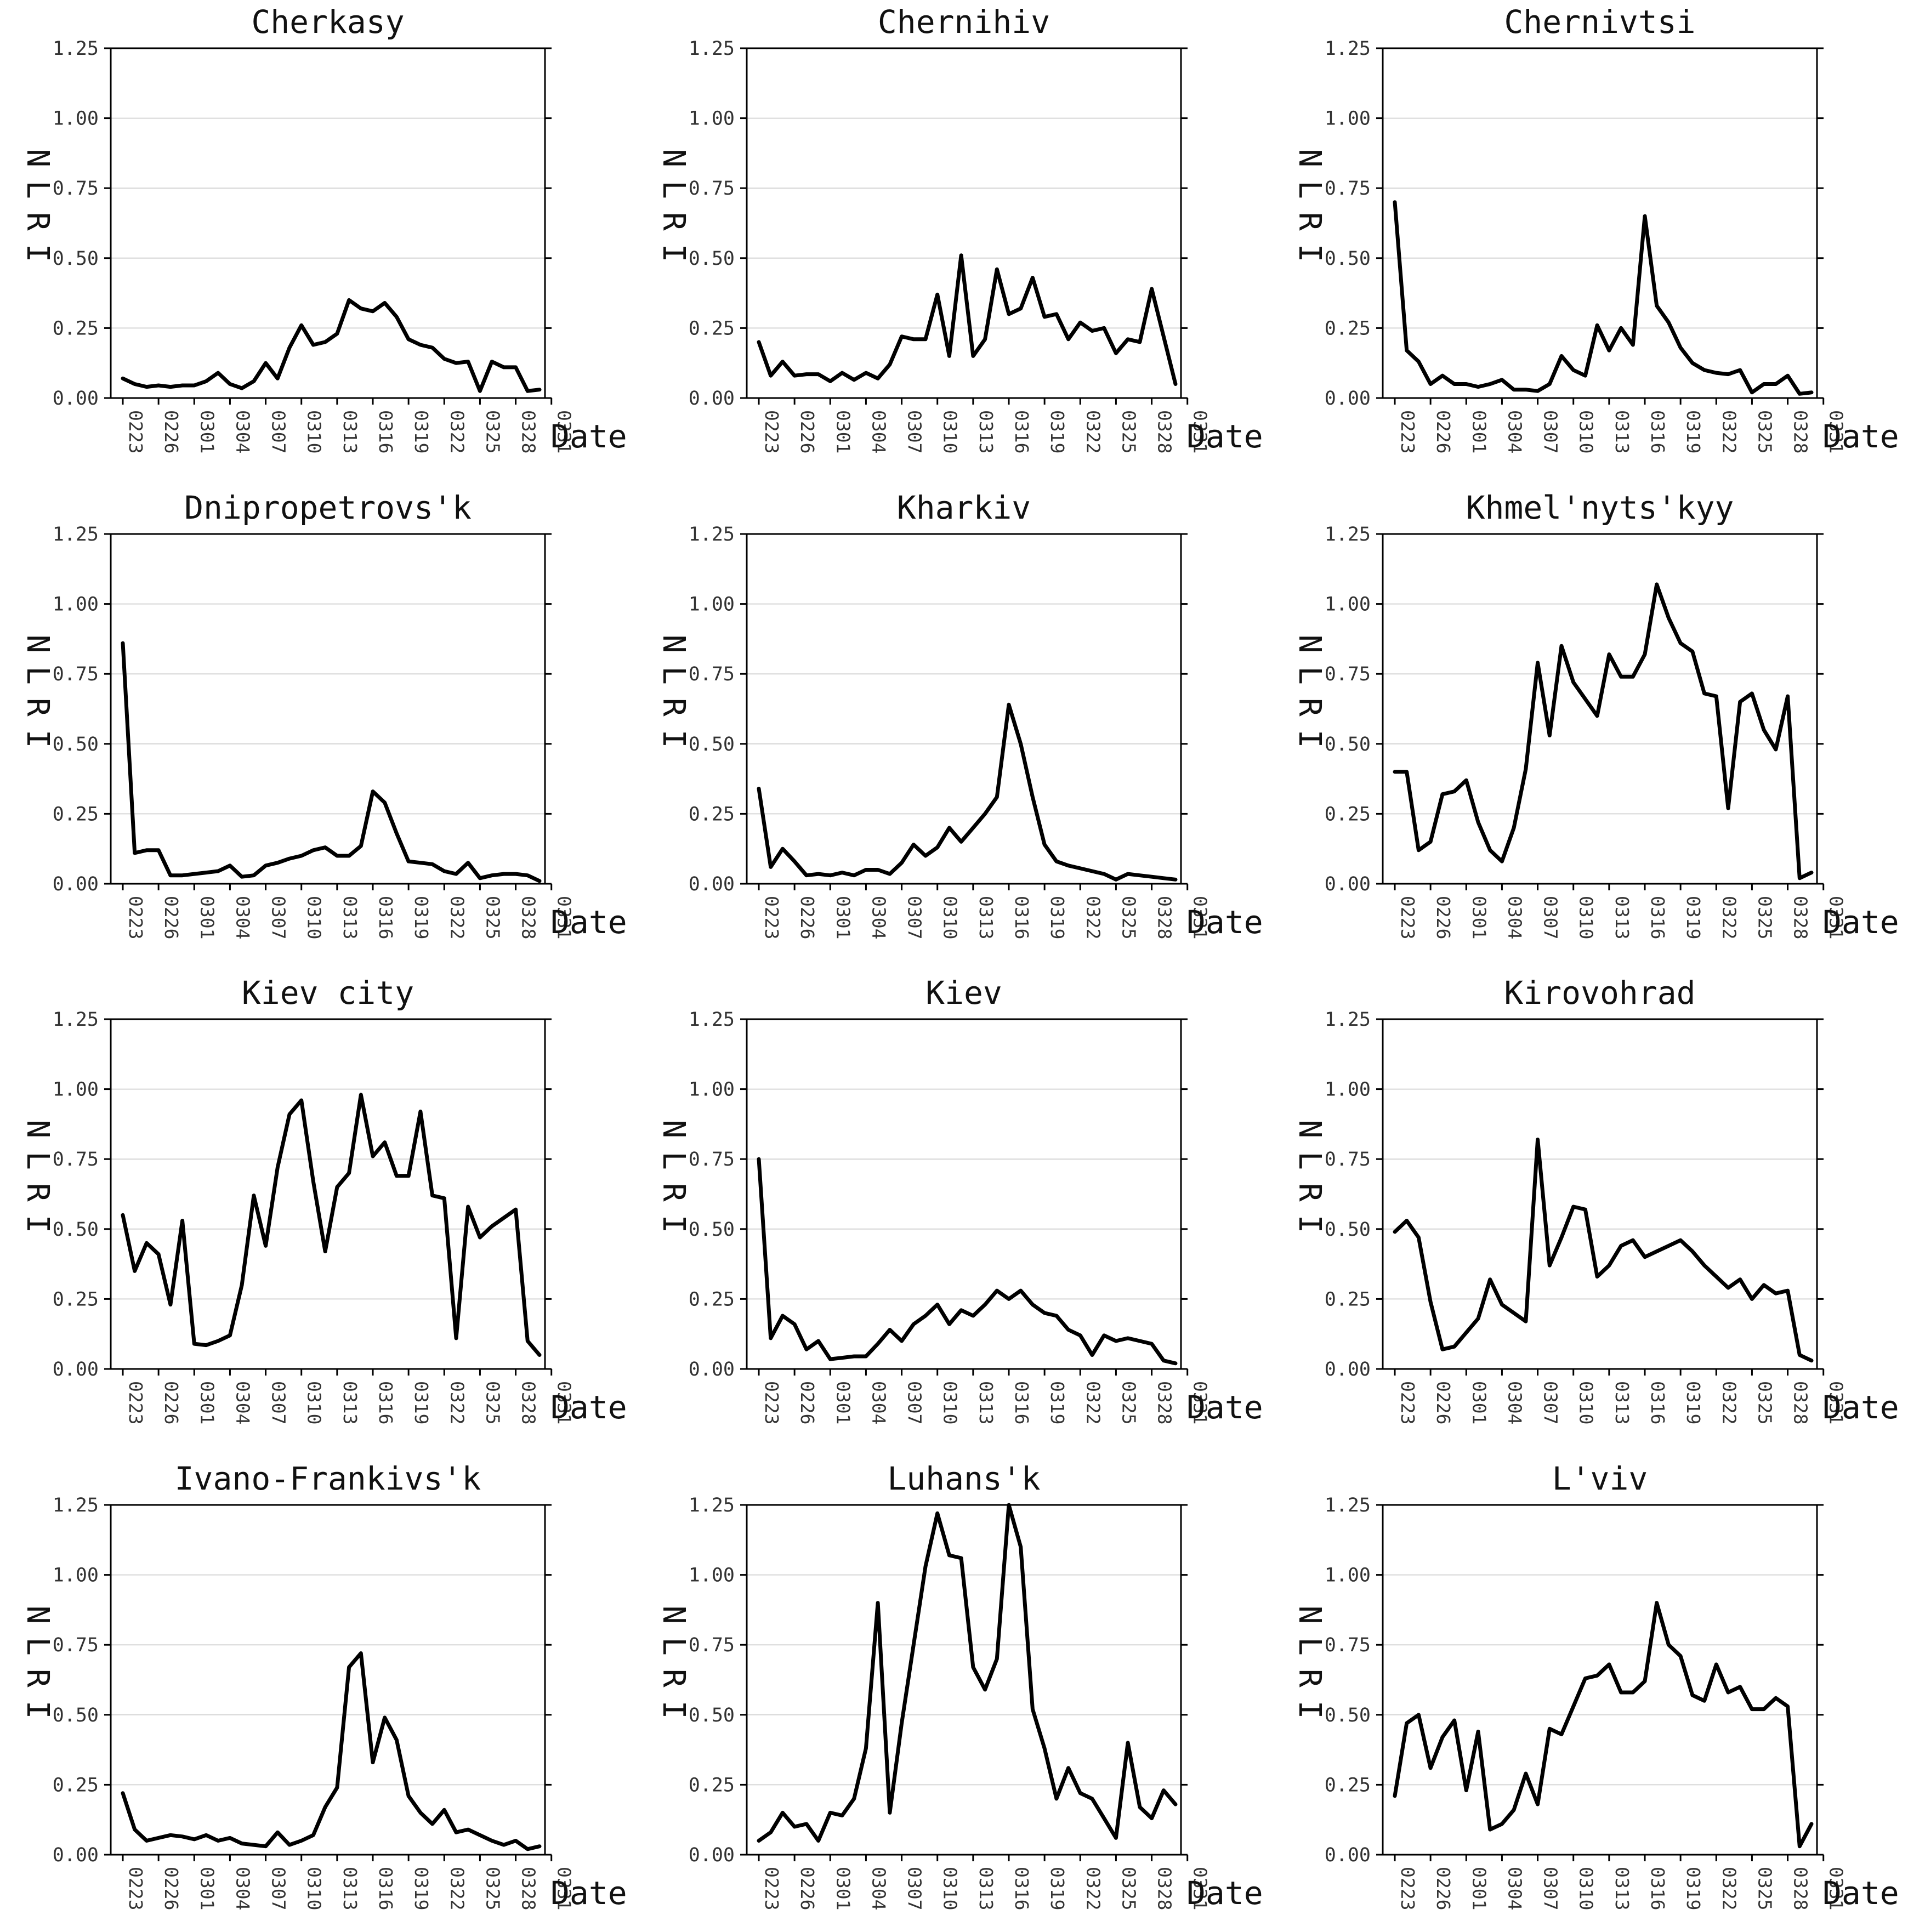 The width and height of the screenshot is (1908, 1932). What do you see at coordinates (964, 22) in the screenshot?
I see `panel-title: Chernihiv` at bounding box center [964, 22].